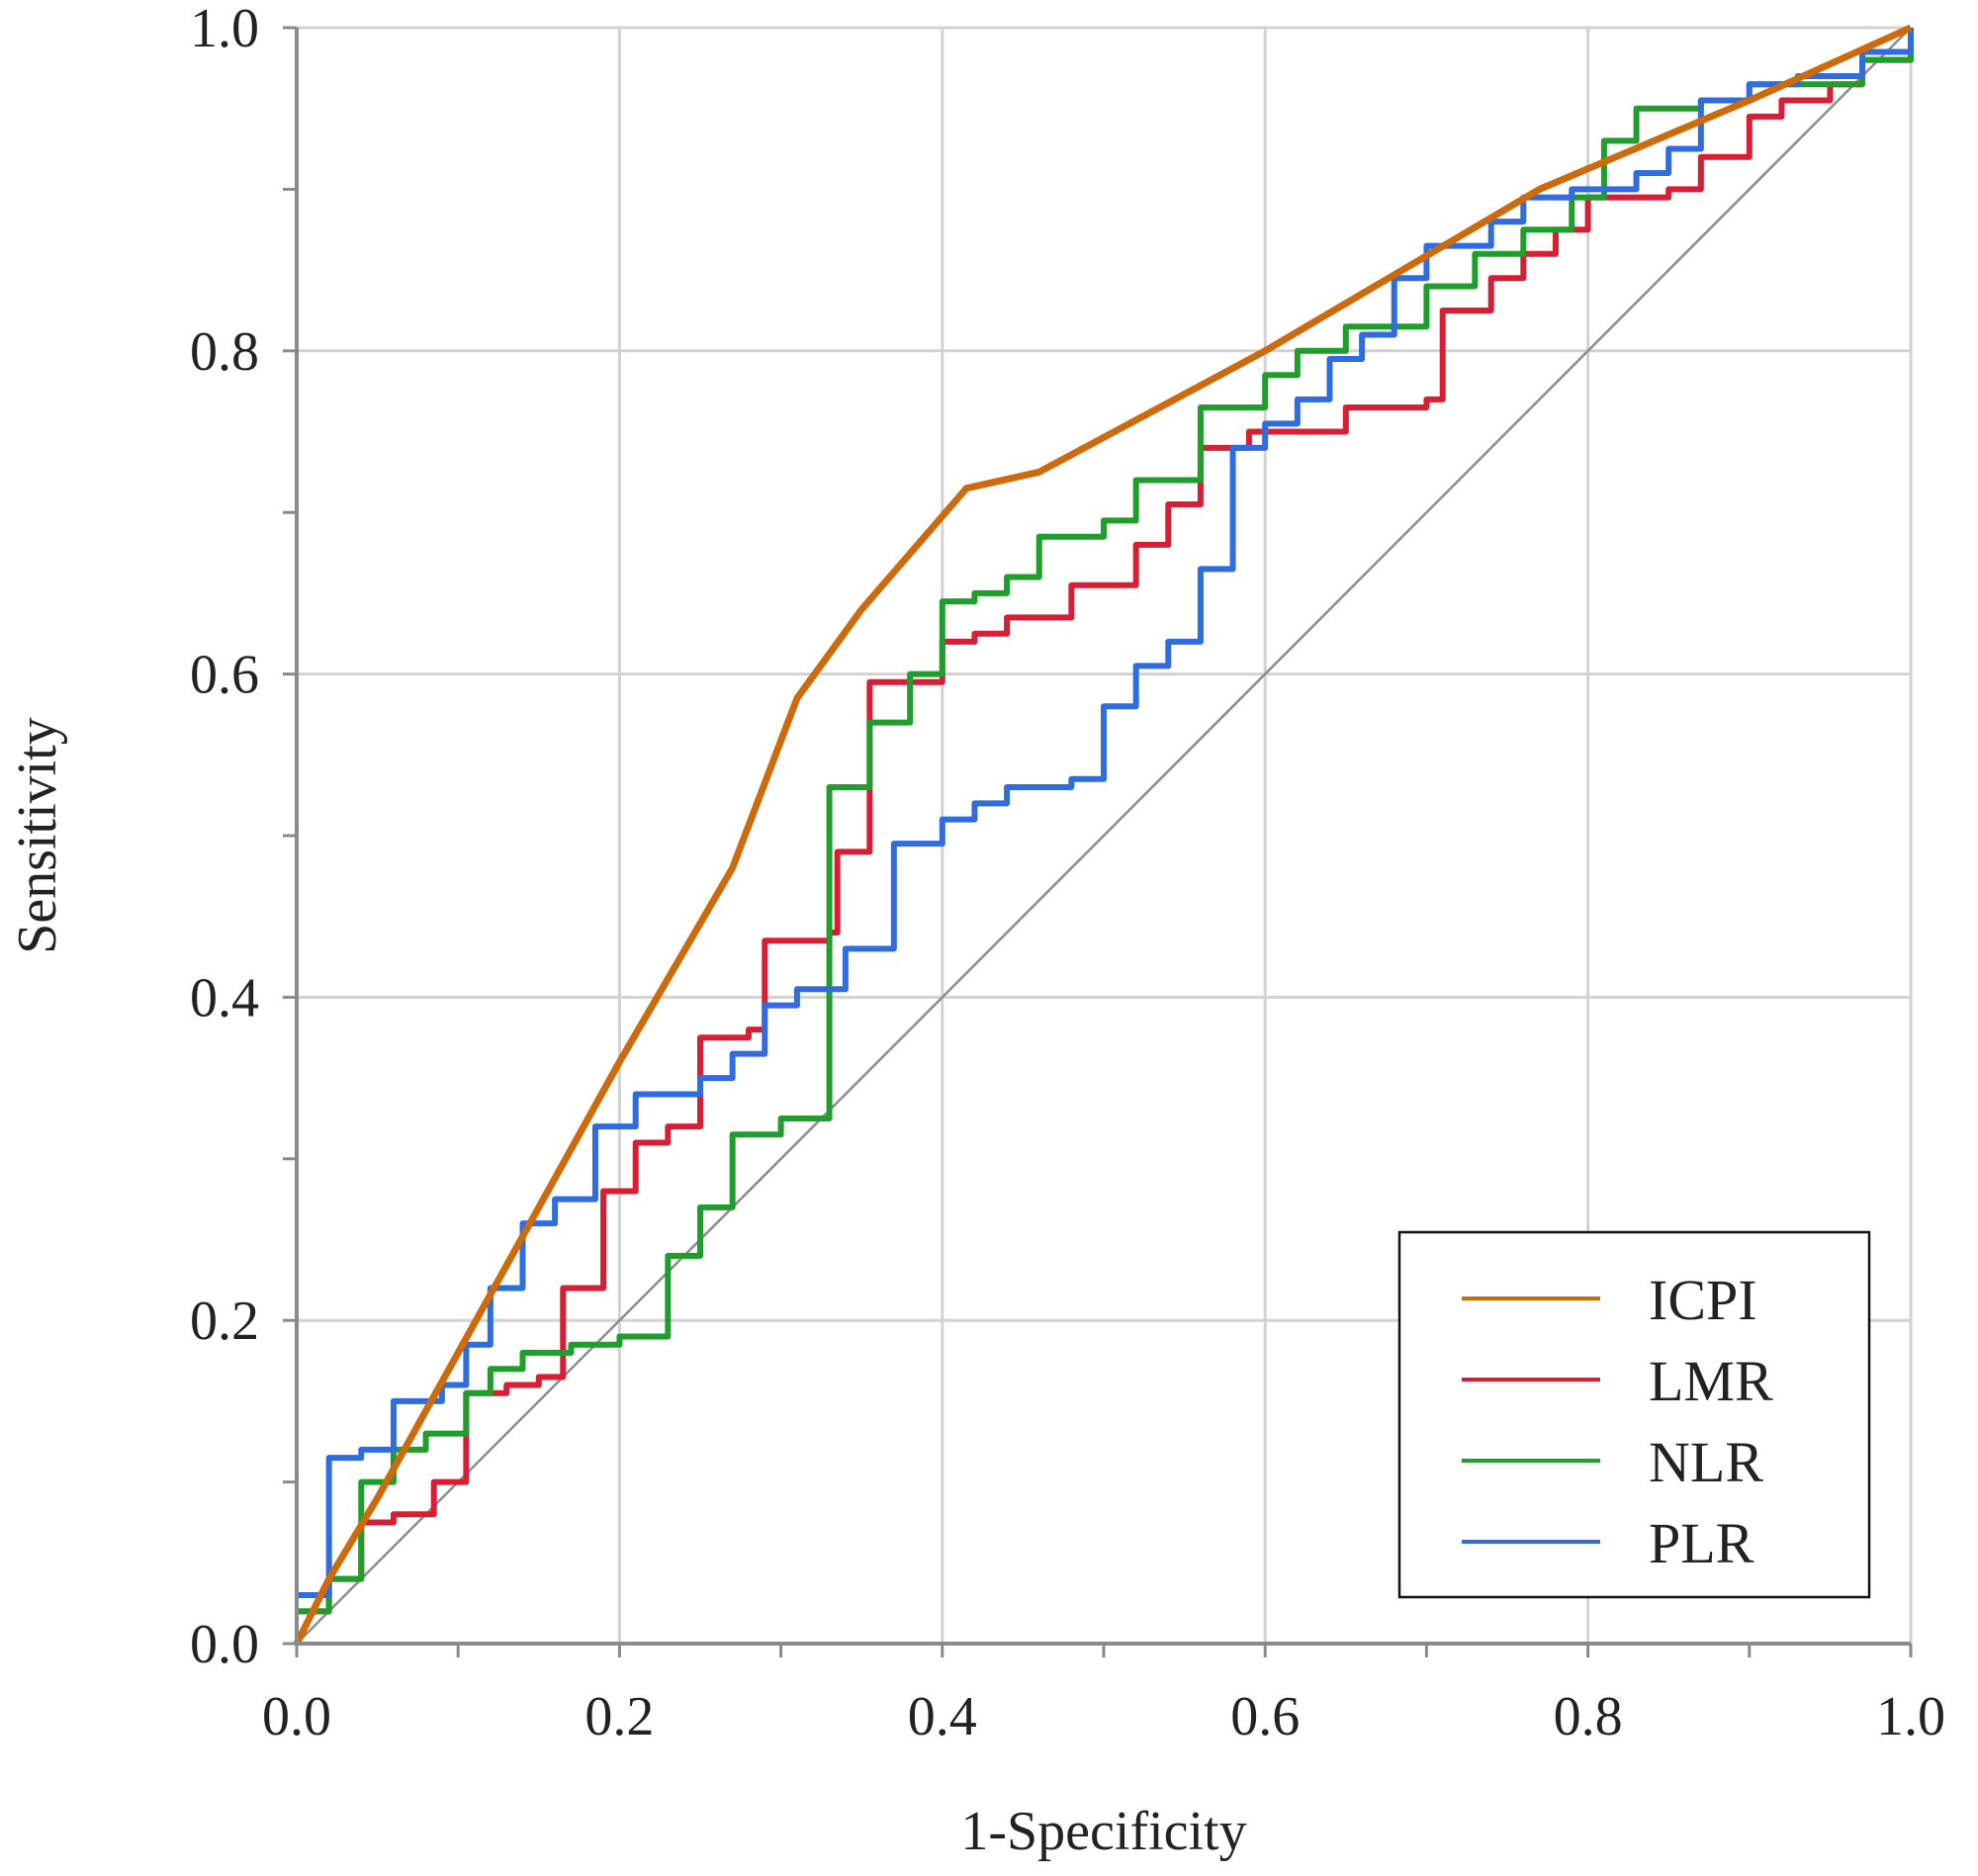  Describe the element at coordinates (1701, 1543) in the screenshot. I see `legend-label-plr: PLR` at that location.